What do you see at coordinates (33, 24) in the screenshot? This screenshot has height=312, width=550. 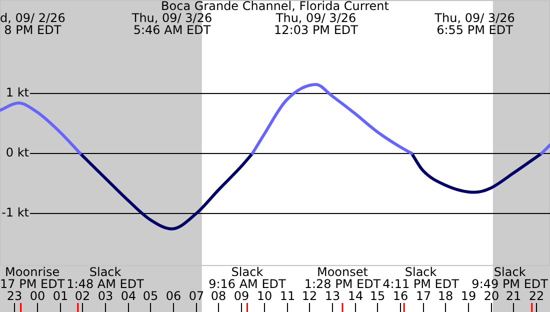 I see `annotation: d, 09/ 2/26 8 PM EDT` at bounding box center [33, 24].